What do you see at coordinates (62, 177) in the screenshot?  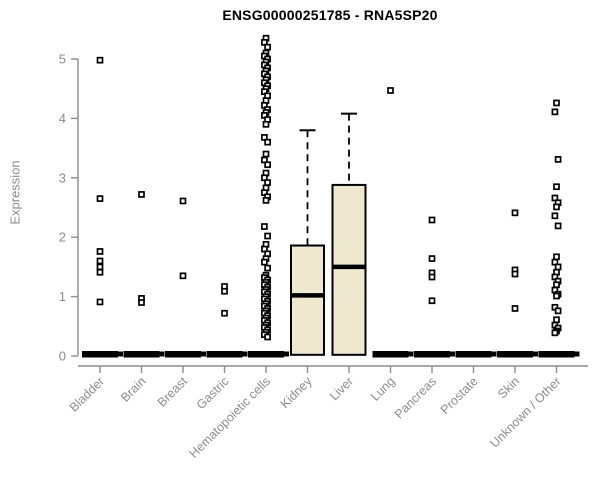 I see `y-tick-label: 3` at bounding box center [62, 177].